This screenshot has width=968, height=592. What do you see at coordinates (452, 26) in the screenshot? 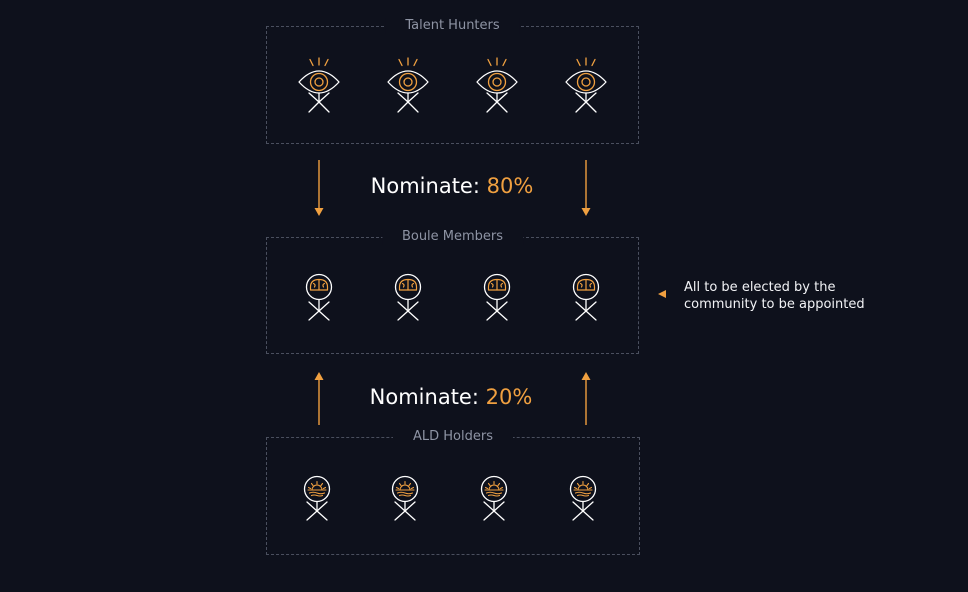
I see `talent-hunters-label: Talent Hunters` at bounding box center [452, 26].